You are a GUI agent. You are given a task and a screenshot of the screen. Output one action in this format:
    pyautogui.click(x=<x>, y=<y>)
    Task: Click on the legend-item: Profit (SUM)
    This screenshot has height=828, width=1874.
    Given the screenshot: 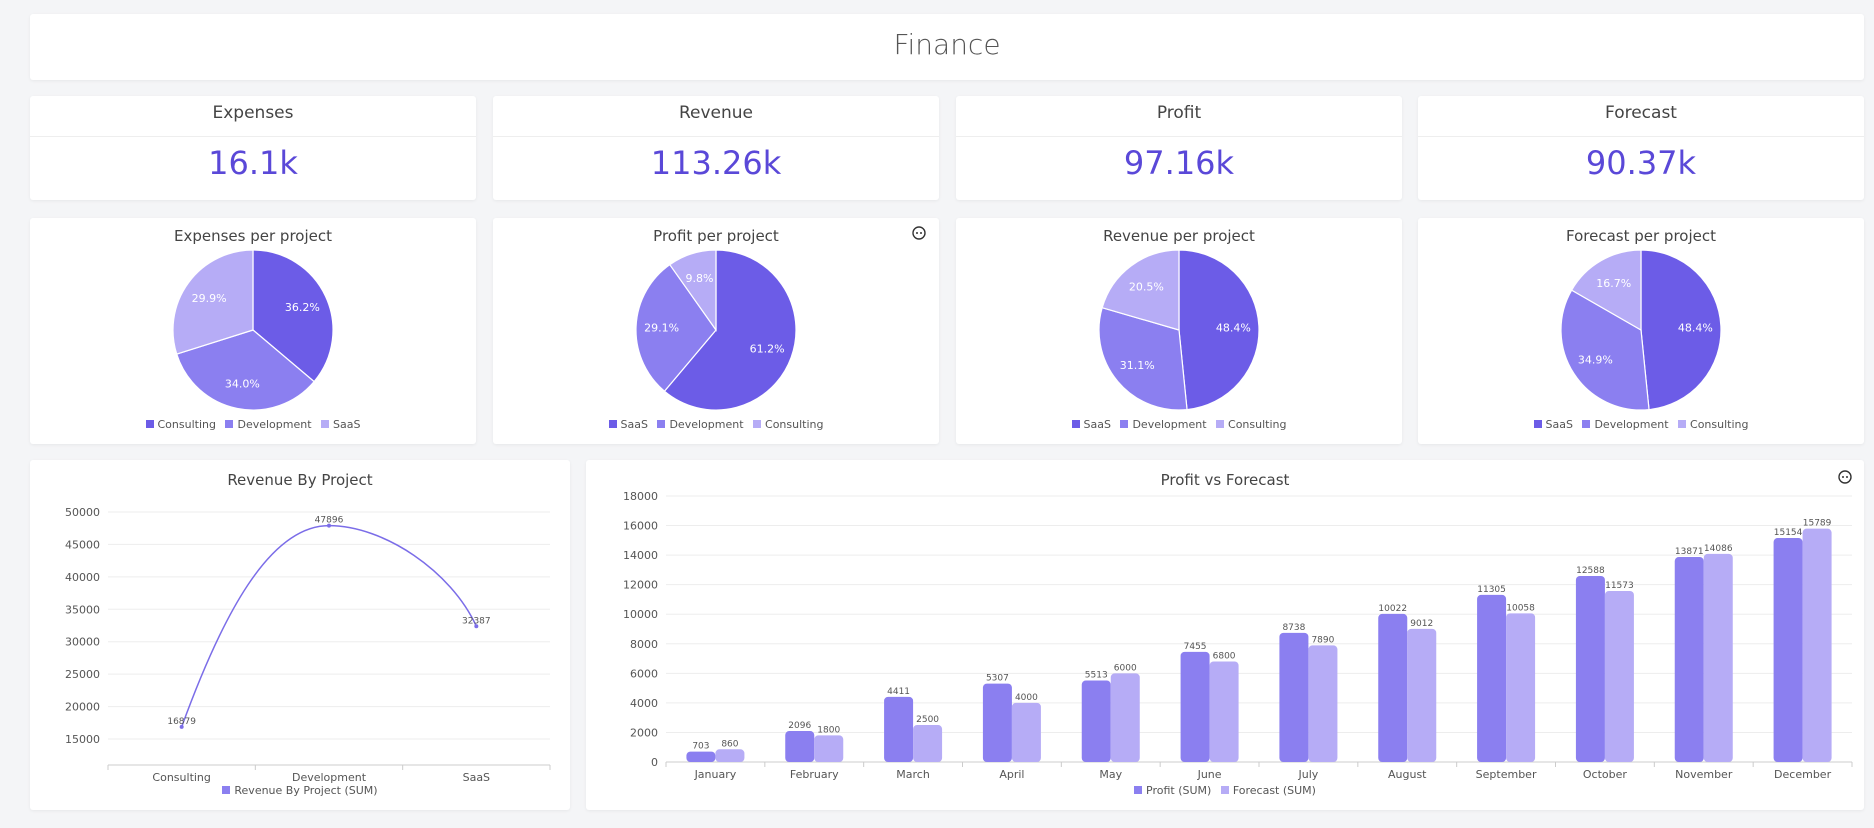 What is the action you would take?
    pyautogui.click(x=1172, y=790)
    